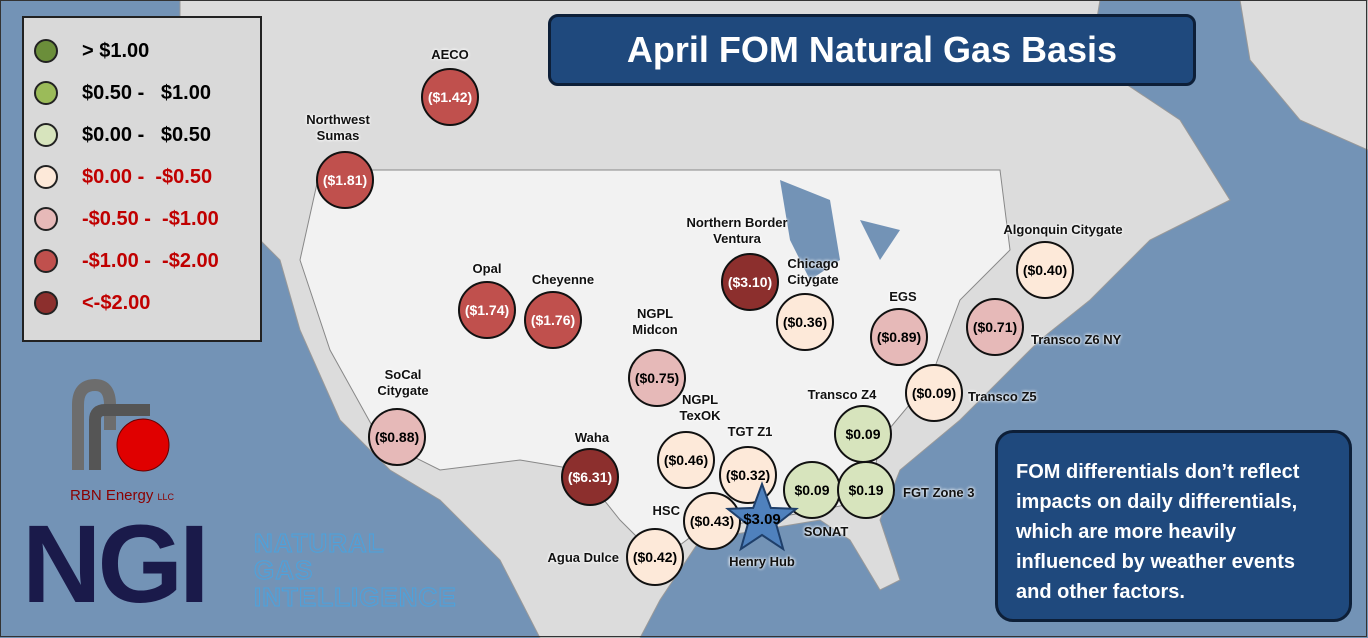 The height and width of the screenshot is (638, 1368). I want to click on hub-marker: ($0.46), so click(686, 460).